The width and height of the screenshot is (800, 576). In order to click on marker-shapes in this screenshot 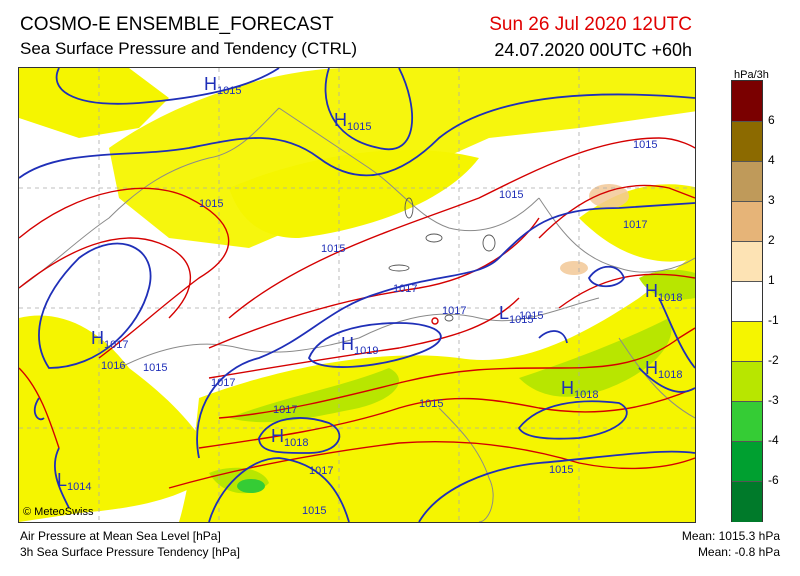, I will do `click(435, 321)`.